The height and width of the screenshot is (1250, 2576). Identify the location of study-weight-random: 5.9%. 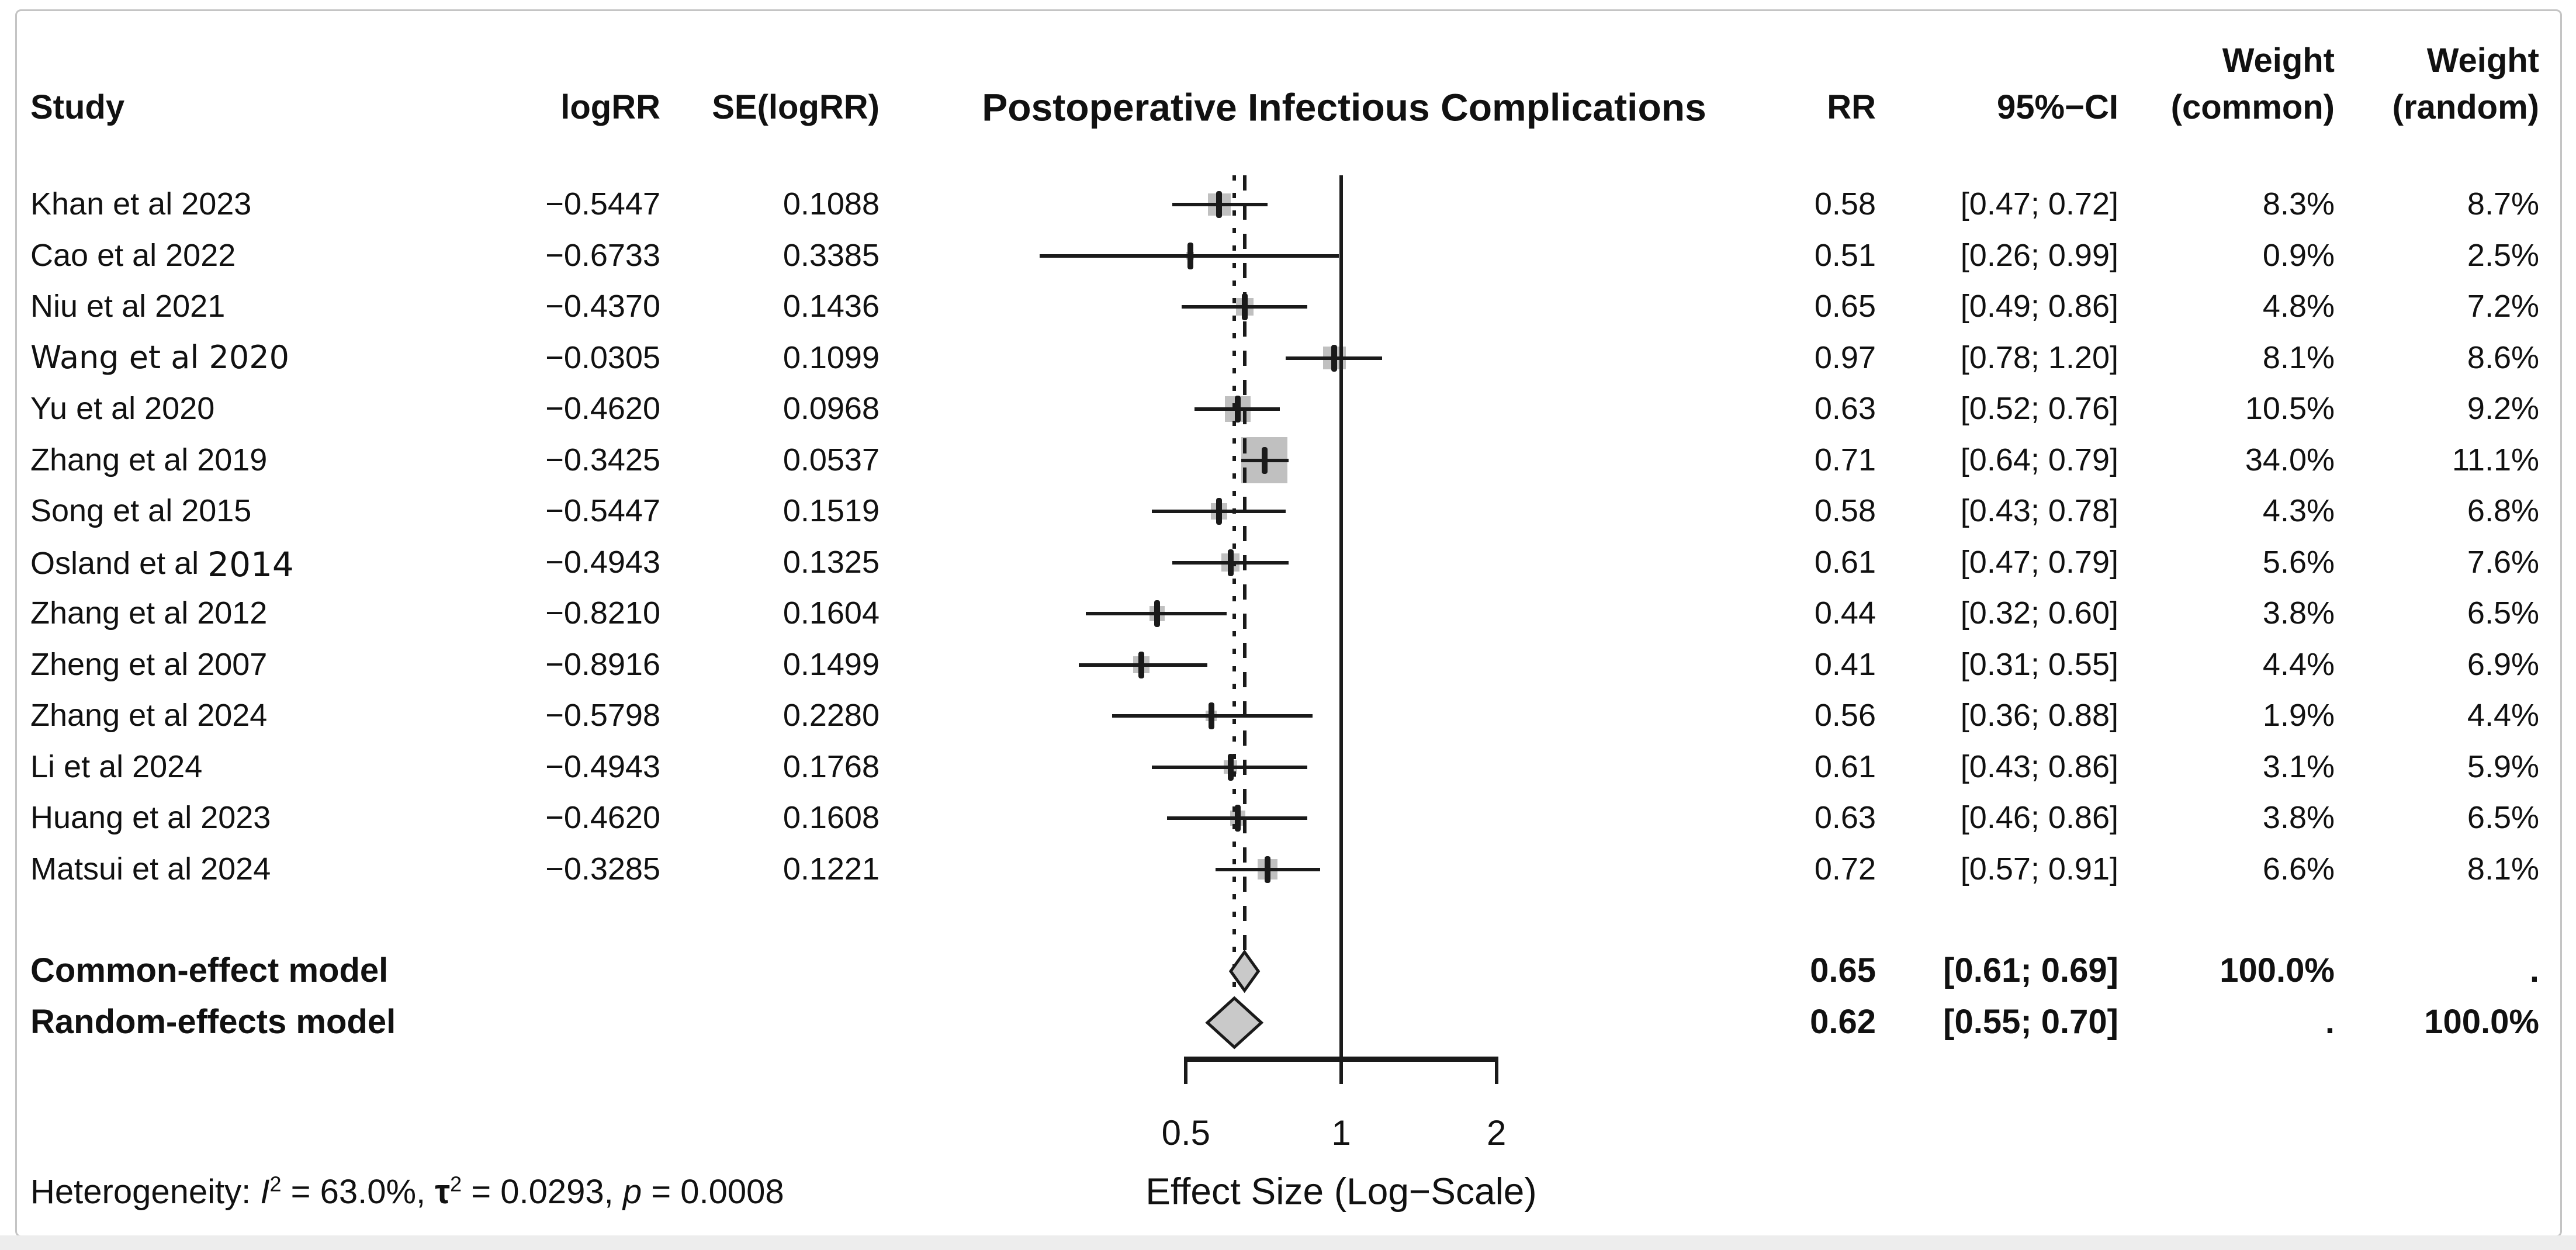
(2503, 766).